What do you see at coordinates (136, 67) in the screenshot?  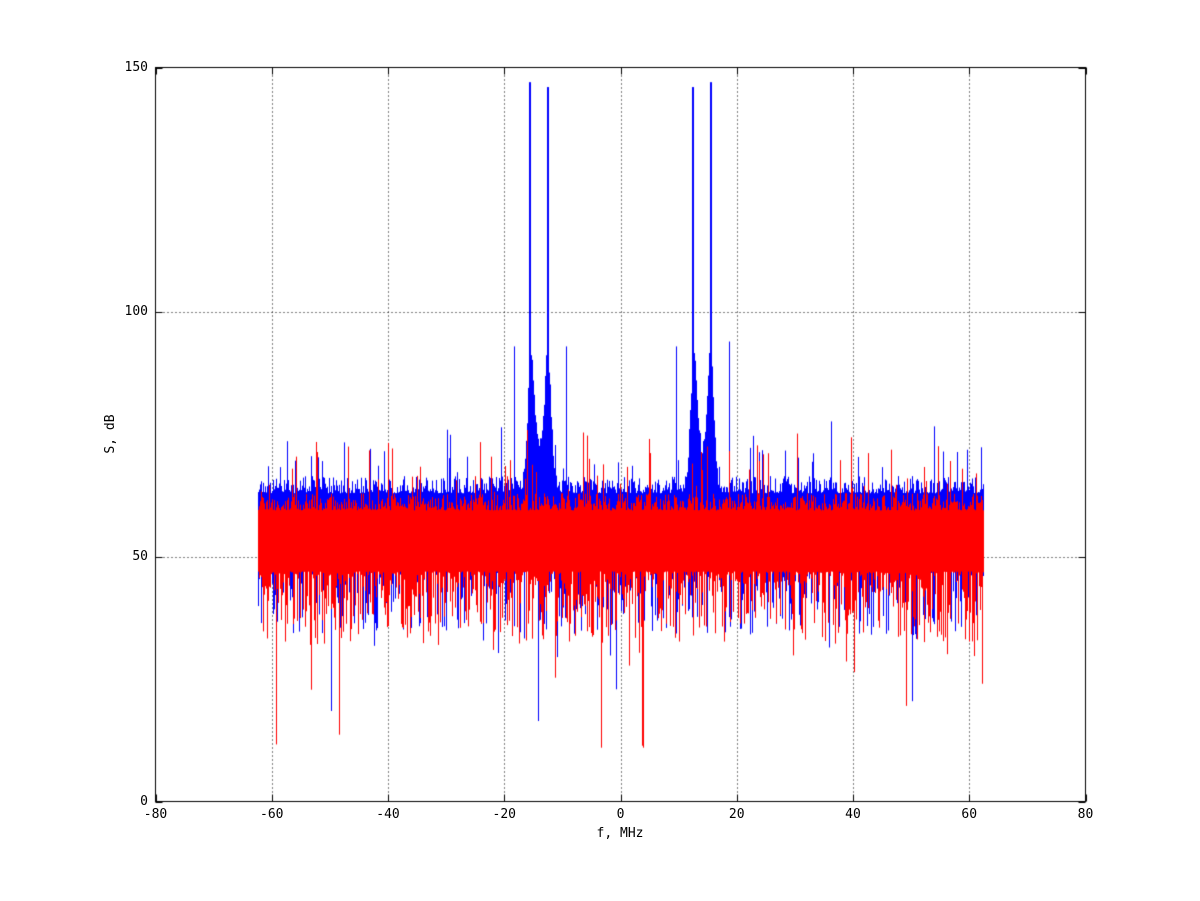 I see `y-tick-label: 150` at bounding box center [136, 67].